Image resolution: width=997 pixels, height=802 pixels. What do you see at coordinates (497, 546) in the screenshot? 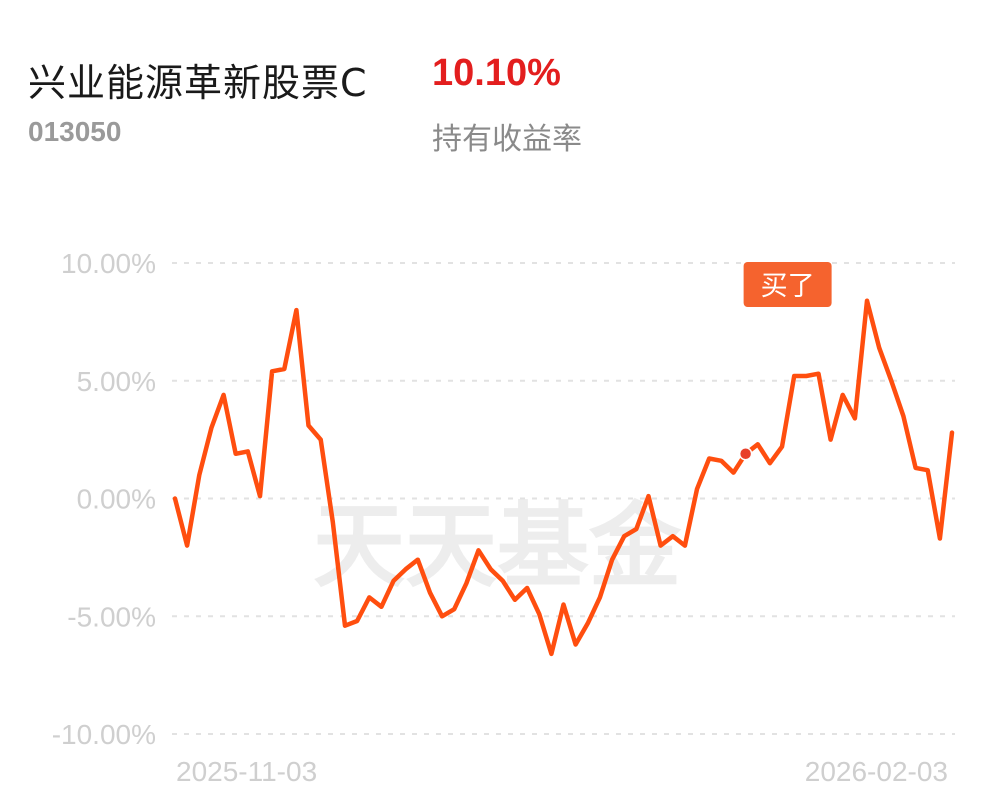
I see `watermark: 天天基金` at bounding box center [497, 546].